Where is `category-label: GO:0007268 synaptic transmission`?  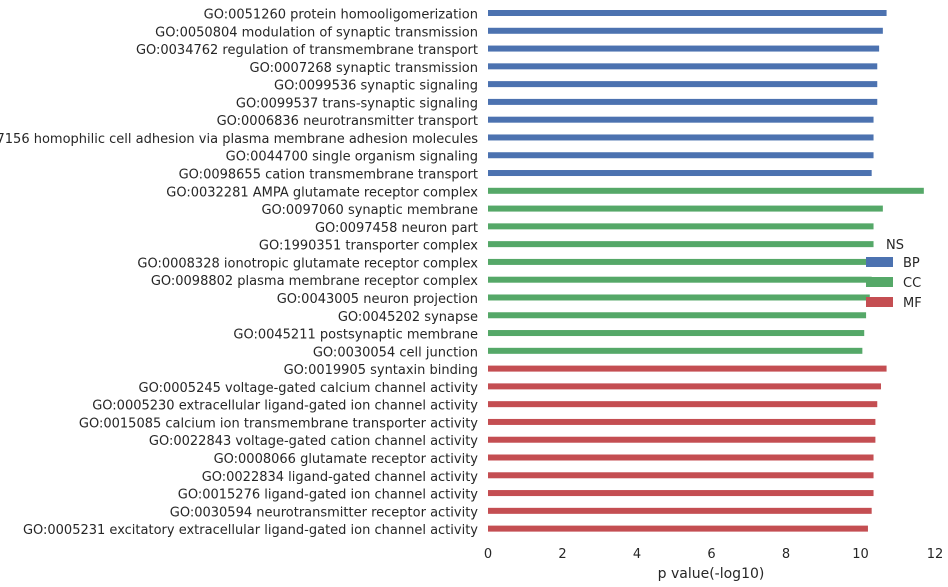 category-label: GO:0007268 synaptic transmission is located at coordinates (364, 68).